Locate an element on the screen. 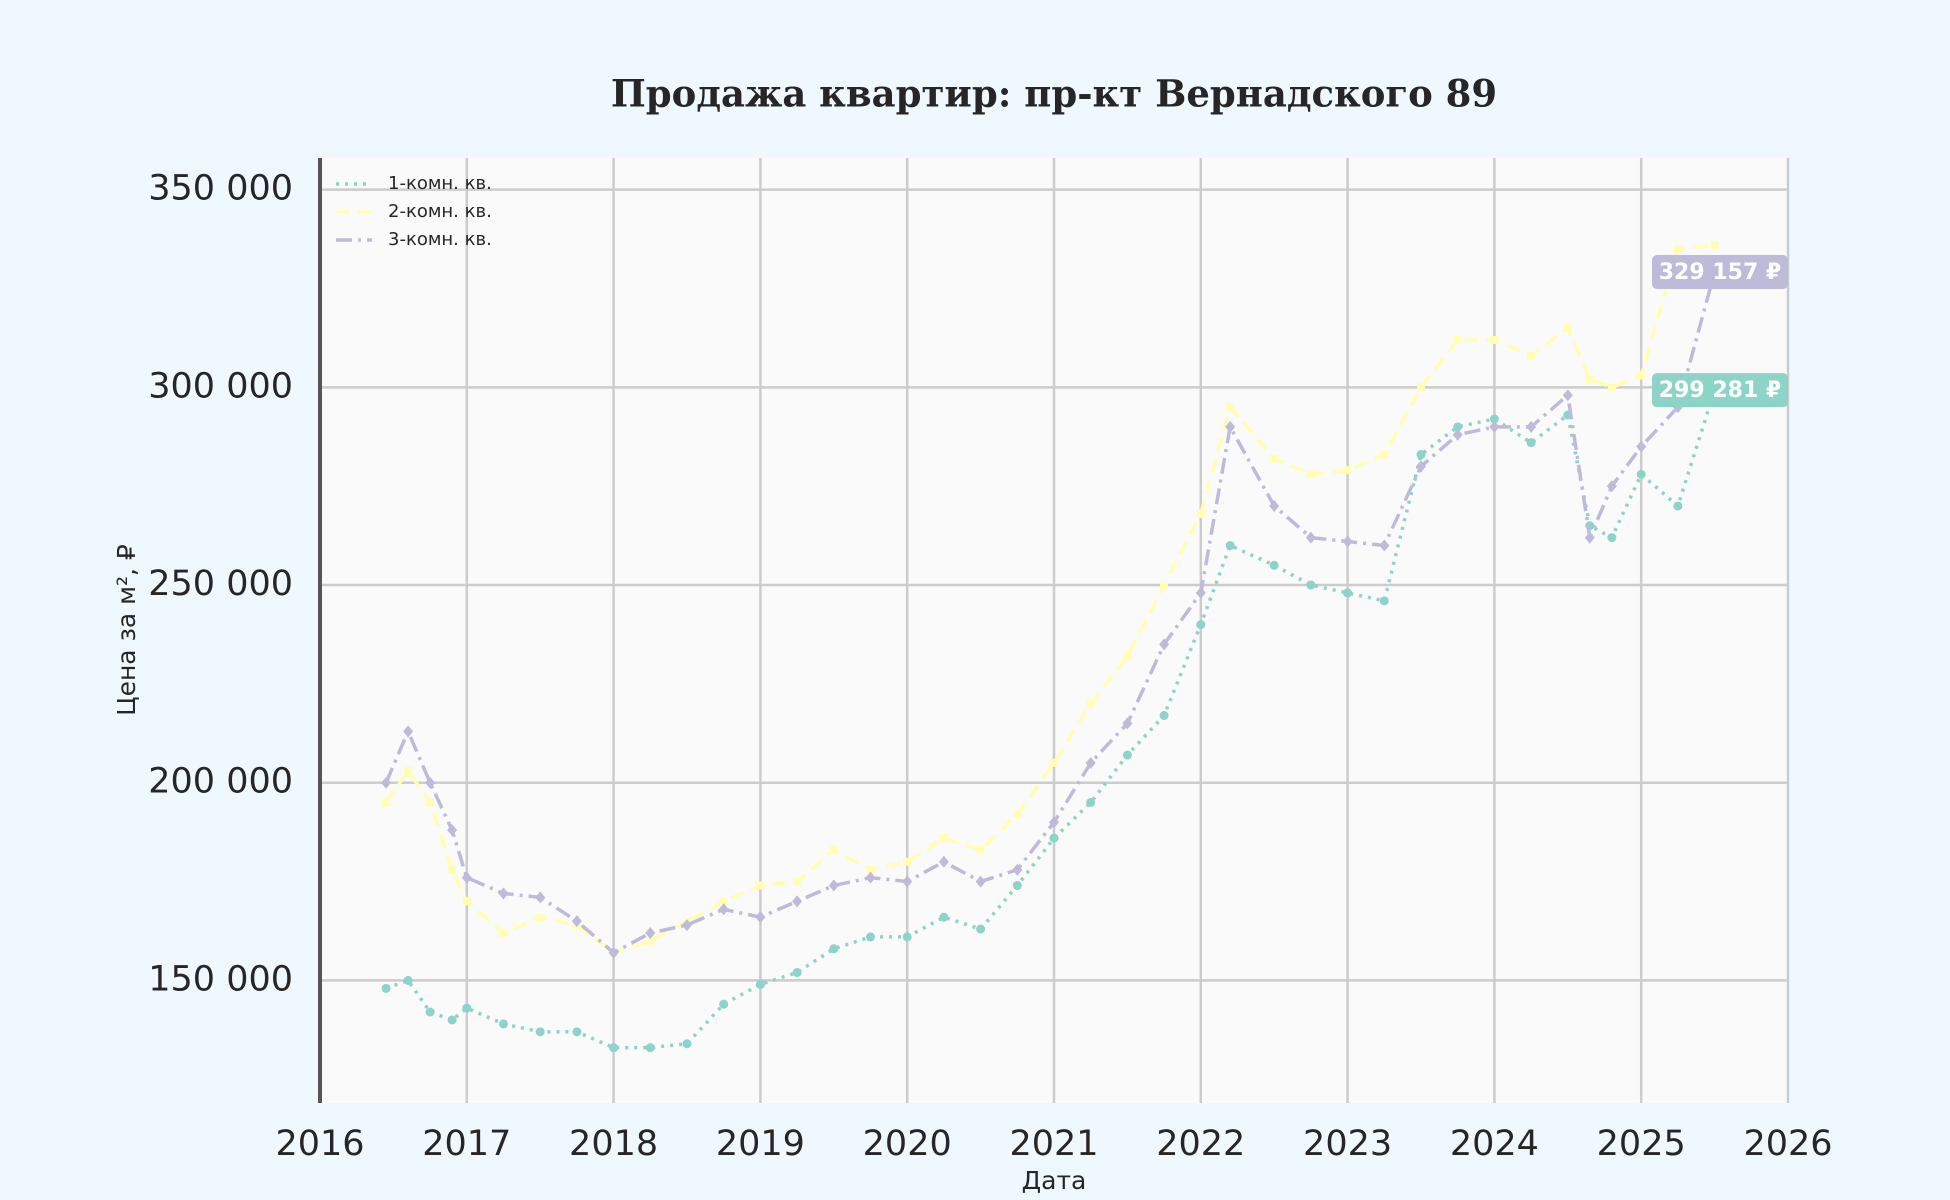 The height and width of the screenshot is (1200, 1950). x-tick-label: 2020 is located at coordinates (907, 1144).